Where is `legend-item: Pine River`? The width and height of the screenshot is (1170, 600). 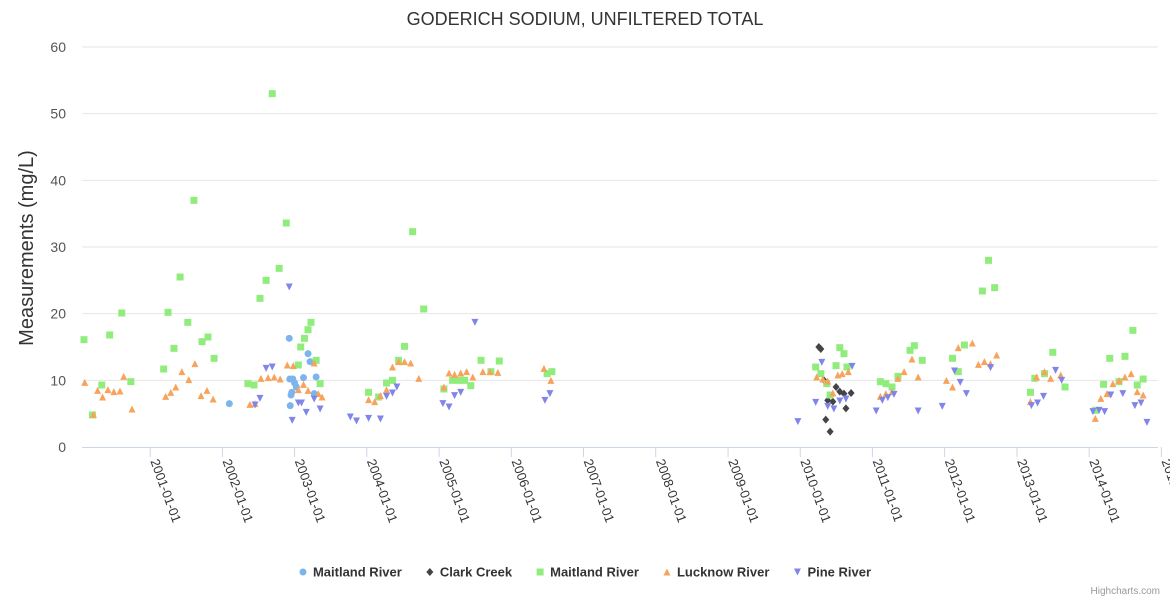 legend-item: Pine River is located at coordinates (832, 572).